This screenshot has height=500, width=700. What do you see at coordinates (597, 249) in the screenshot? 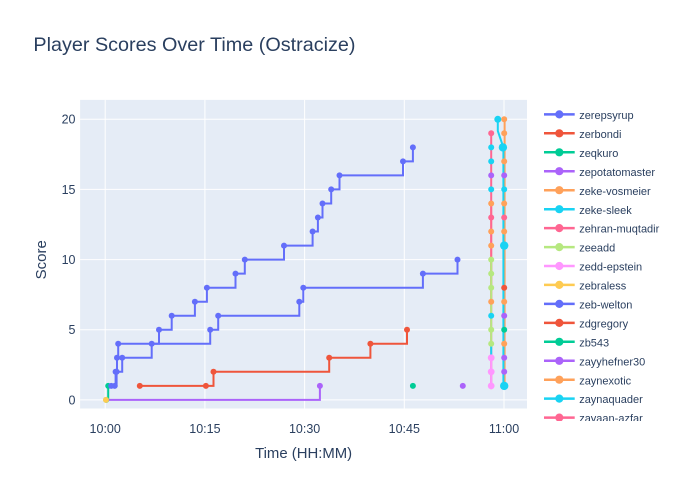
I see `svg-text: zeeadd` at bounding box center [597, 249].